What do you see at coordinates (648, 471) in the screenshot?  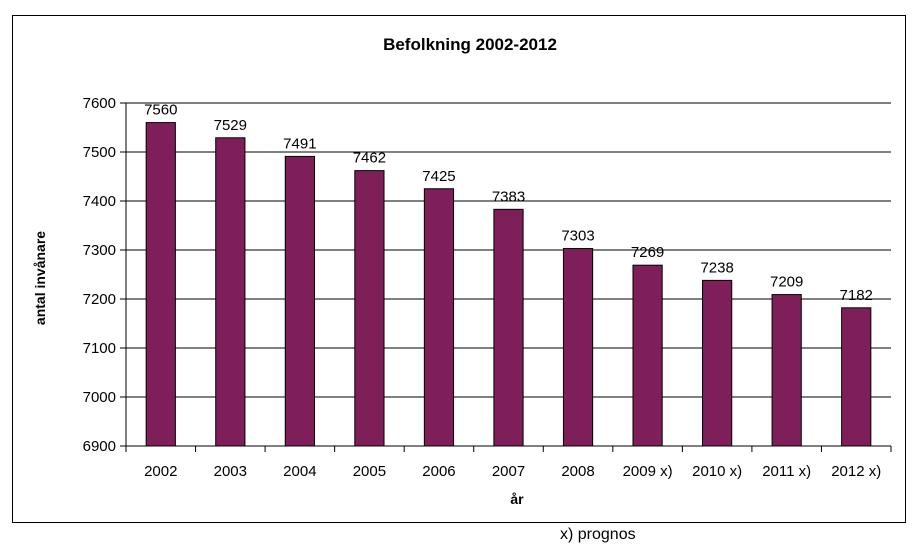 I see `x-tick-label: 2009 x)` at bounding box center [648, 471].